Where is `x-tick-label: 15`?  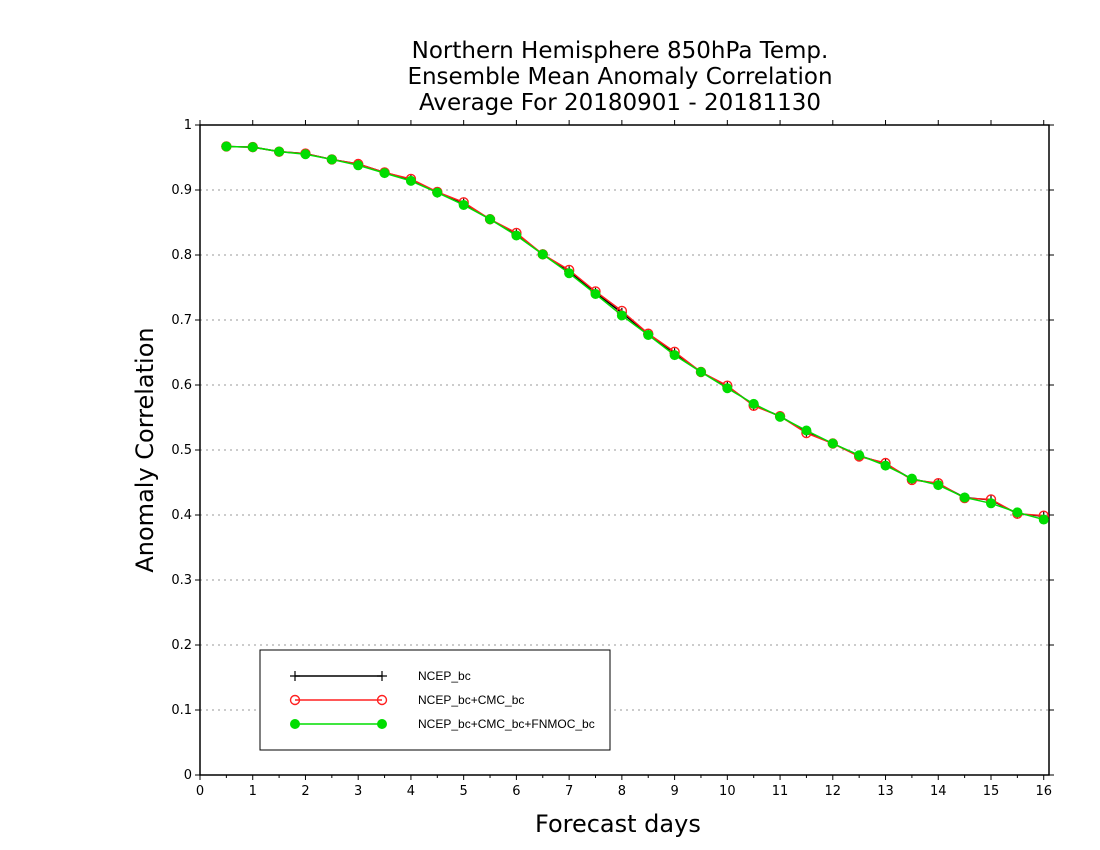 x-tick-label: 15 is located at coordinates (991, 791).